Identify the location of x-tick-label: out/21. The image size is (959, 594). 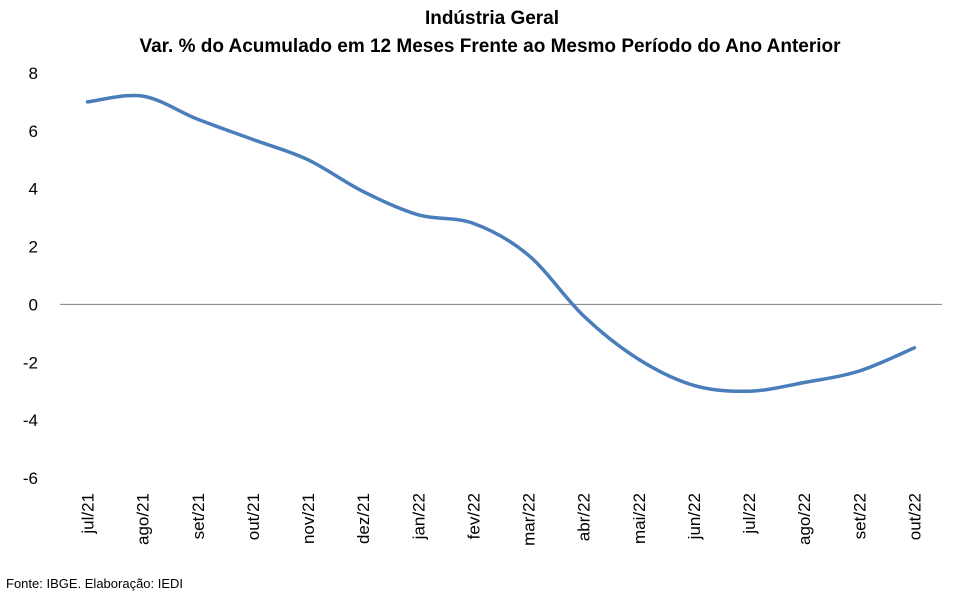
(253, 516).